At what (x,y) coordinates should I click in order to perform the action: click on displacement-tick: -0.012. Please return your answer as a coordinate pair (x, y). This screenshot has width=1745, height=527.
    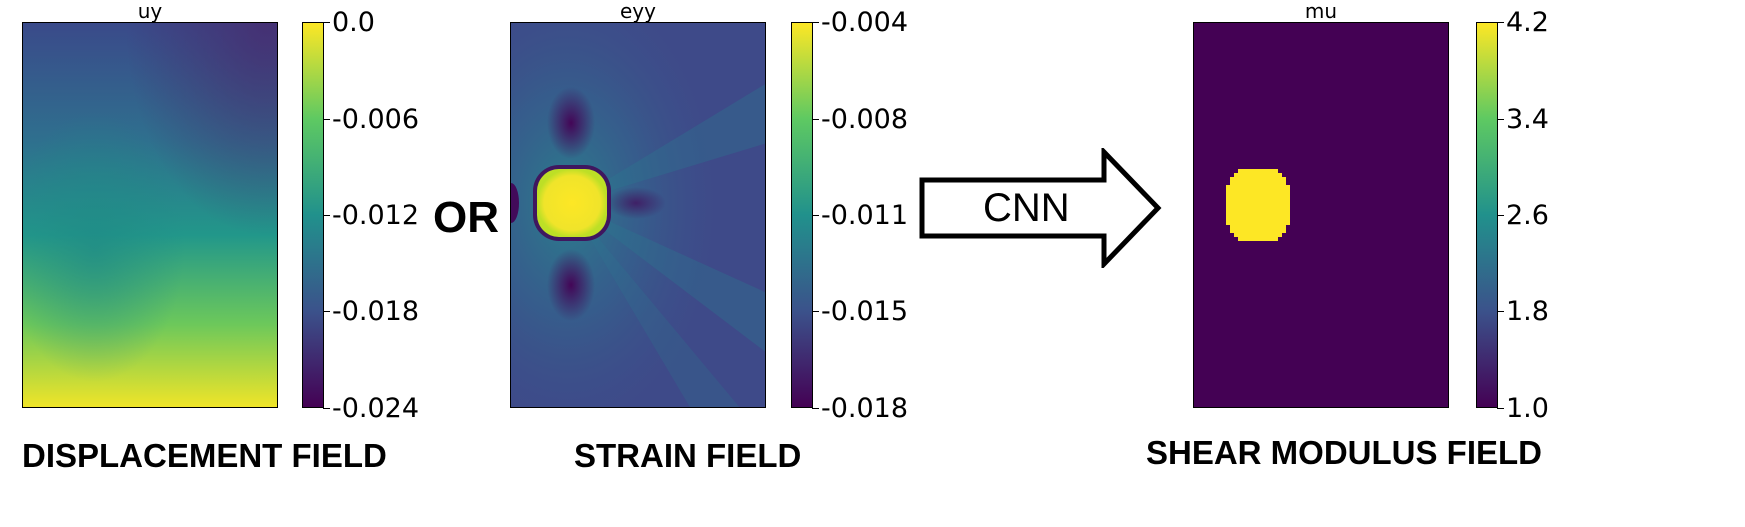
    Looking at the image, I should click on (371, 215).